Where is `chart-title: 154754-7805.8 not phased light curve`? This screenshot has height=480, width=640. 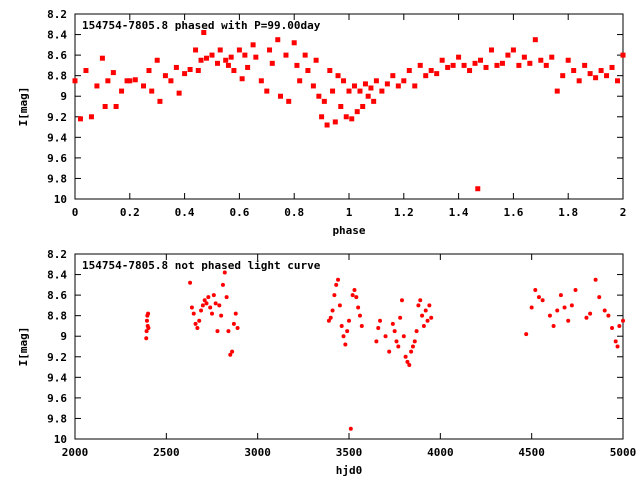 chart-title: 154754-7805.8 not phased light curve is located at coordinates (201, 265).